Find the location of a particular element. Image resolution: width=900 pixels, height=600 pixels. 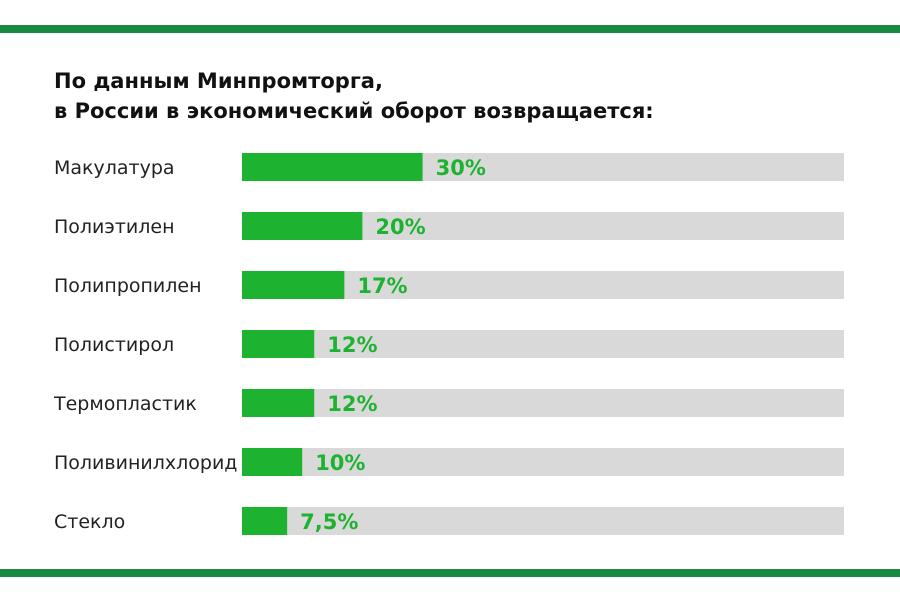

category-label: Поливинилхлорид is located at coordinates (145, 463).